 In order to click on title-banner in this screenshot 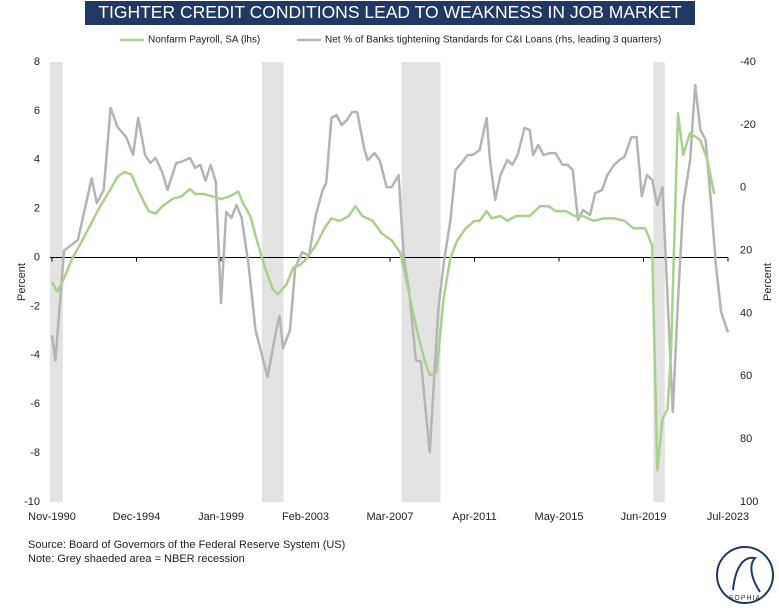, I will do `click(390, 13)`.